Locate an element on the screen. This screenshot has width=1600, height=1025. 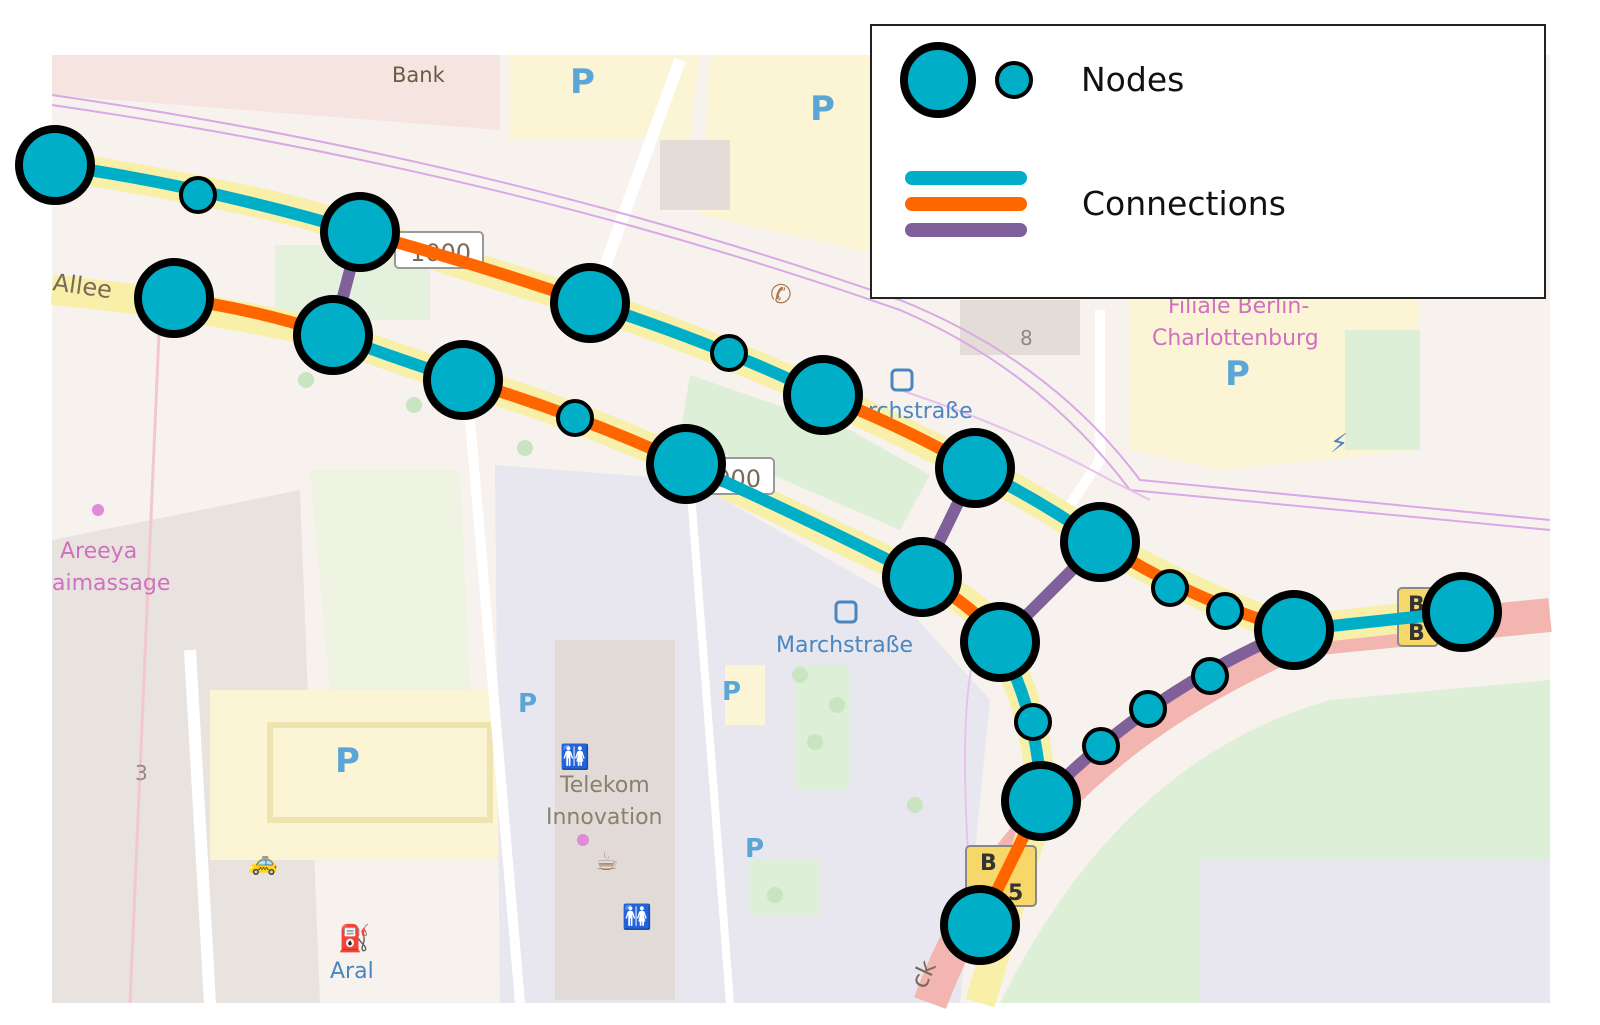
label-areeya-1: Areeya is located at coordinates (98, 551).